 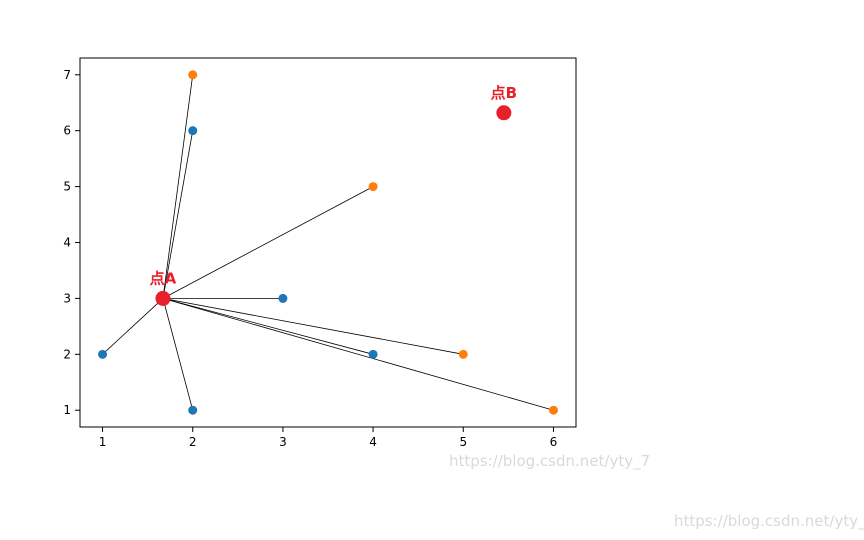 I want to click on x-tick-label: 5, so click(x=463, y=442).